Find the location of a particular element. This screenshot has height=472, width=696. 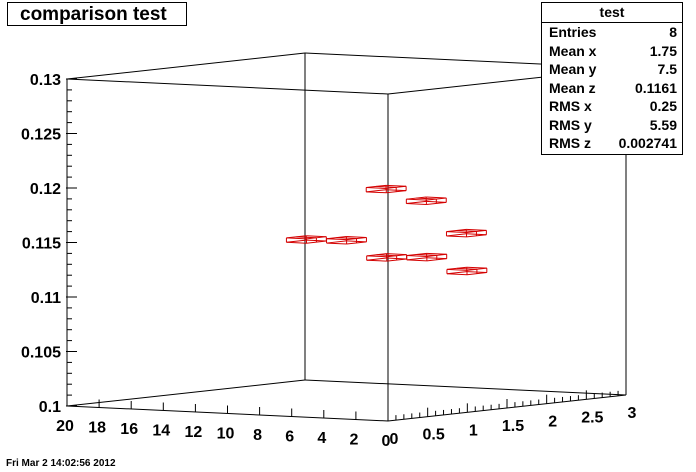

z-tick-label: 0.1 is located at coordinates (50, 407).